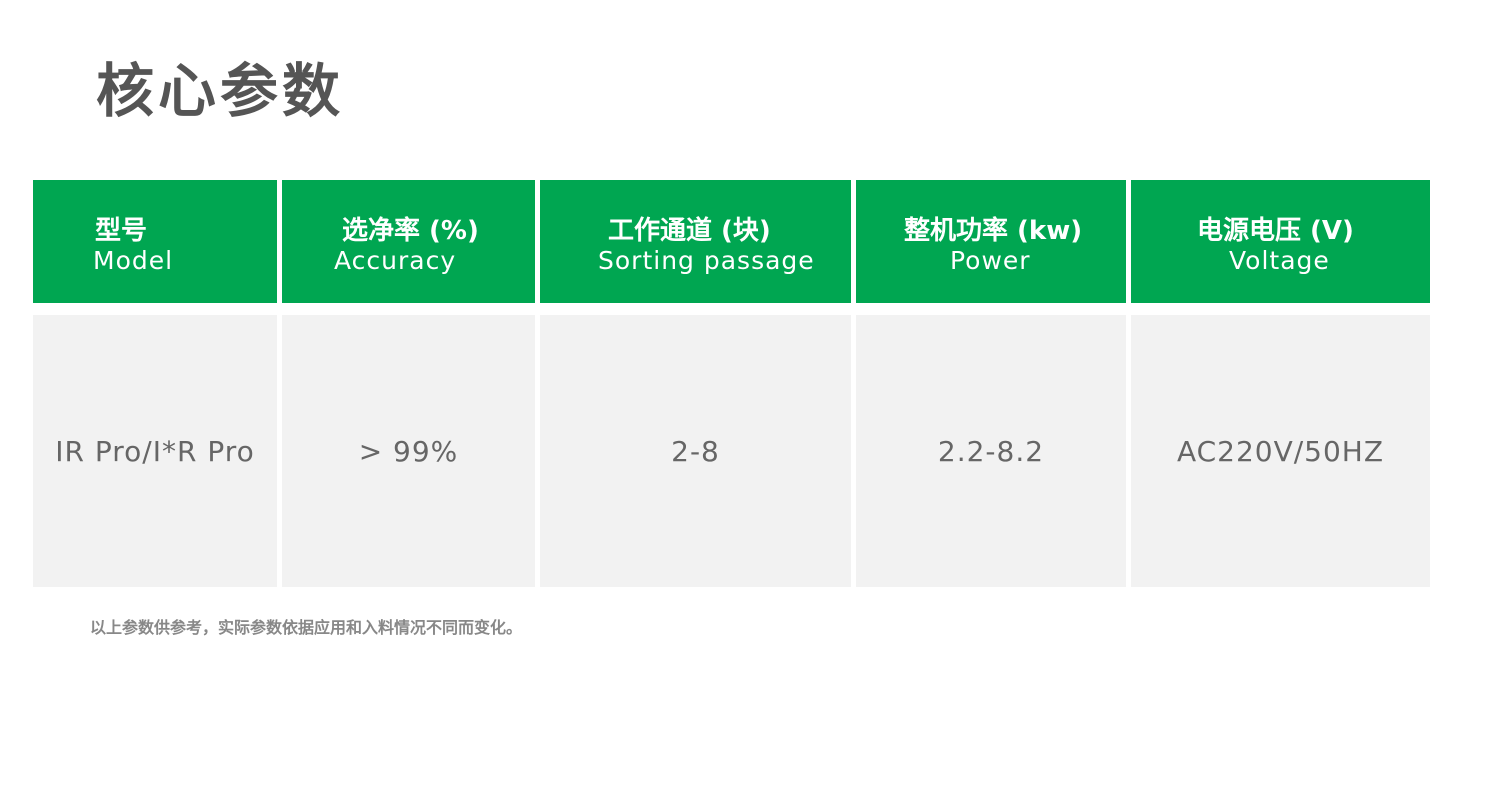 This screenshot has height=798, width=1511. I want to click on header-power: 整机功率 (kw) Power, so click(991, 241).